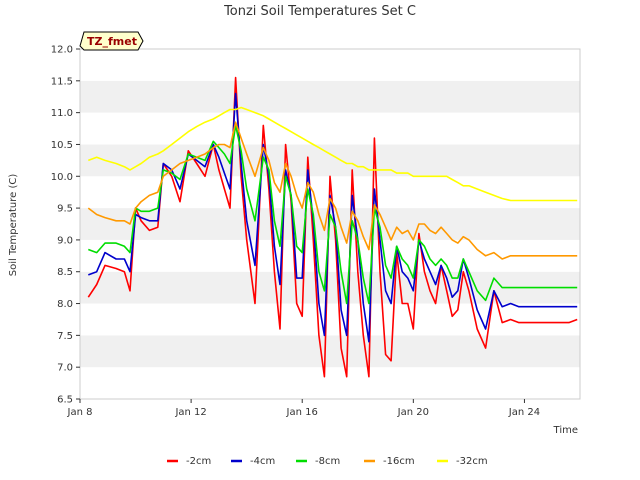  Describe the element at coordinates (319, 11) in the screenshot. I see `chart-title: Tonzi Soil Temperatures Set C` at that location.